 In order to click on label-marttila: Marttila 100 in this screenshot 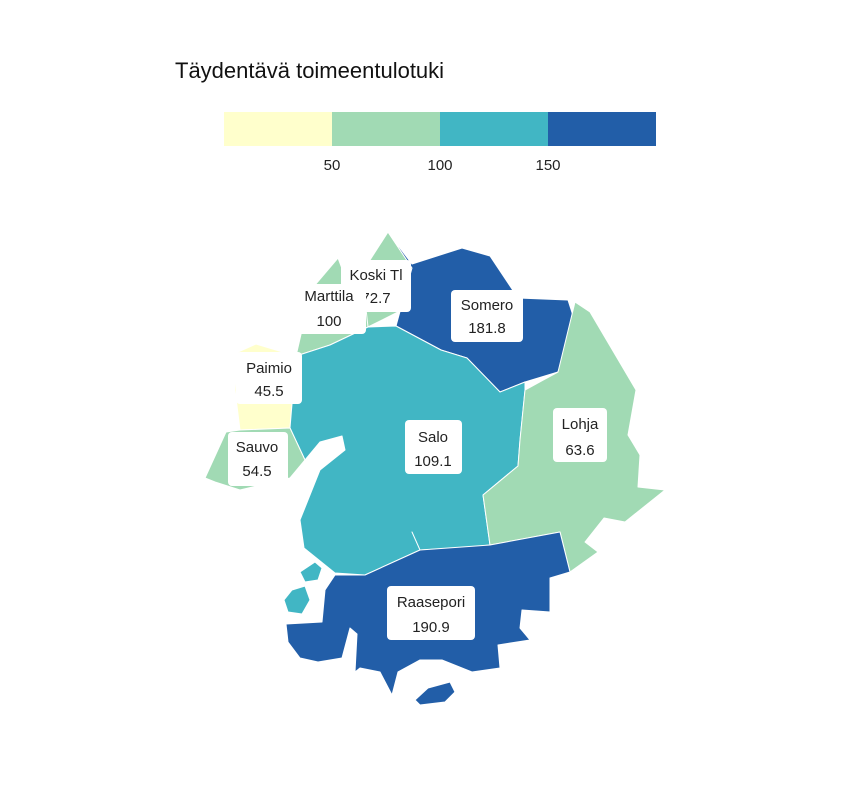, I will do `click(330, 309)`.